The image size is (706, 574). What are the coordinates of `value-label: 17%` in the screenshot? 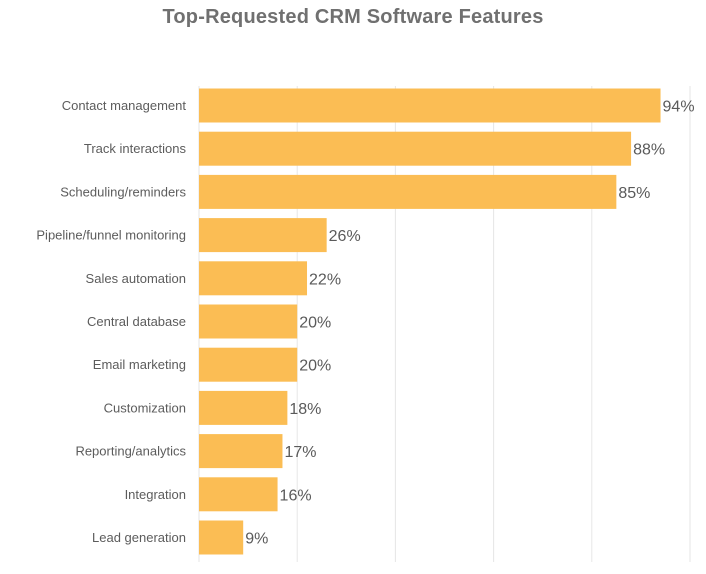 It's located at (300, 452).